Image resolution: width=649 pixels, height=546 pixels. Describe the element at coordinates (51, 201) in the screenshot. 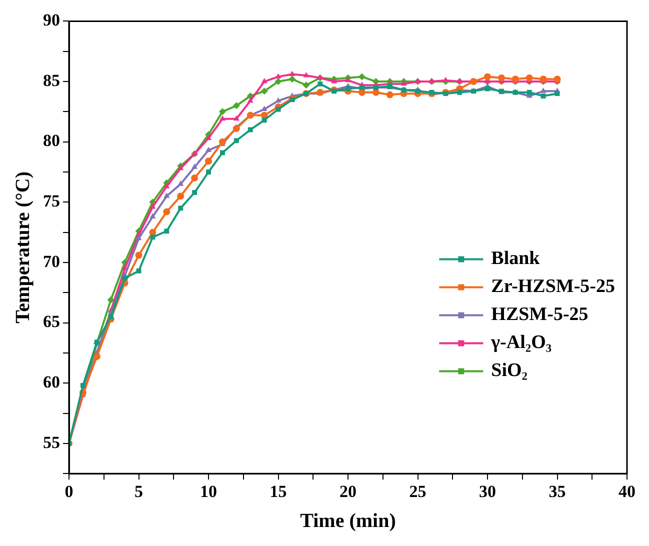

I see `y-tick-label: 75` at that location.